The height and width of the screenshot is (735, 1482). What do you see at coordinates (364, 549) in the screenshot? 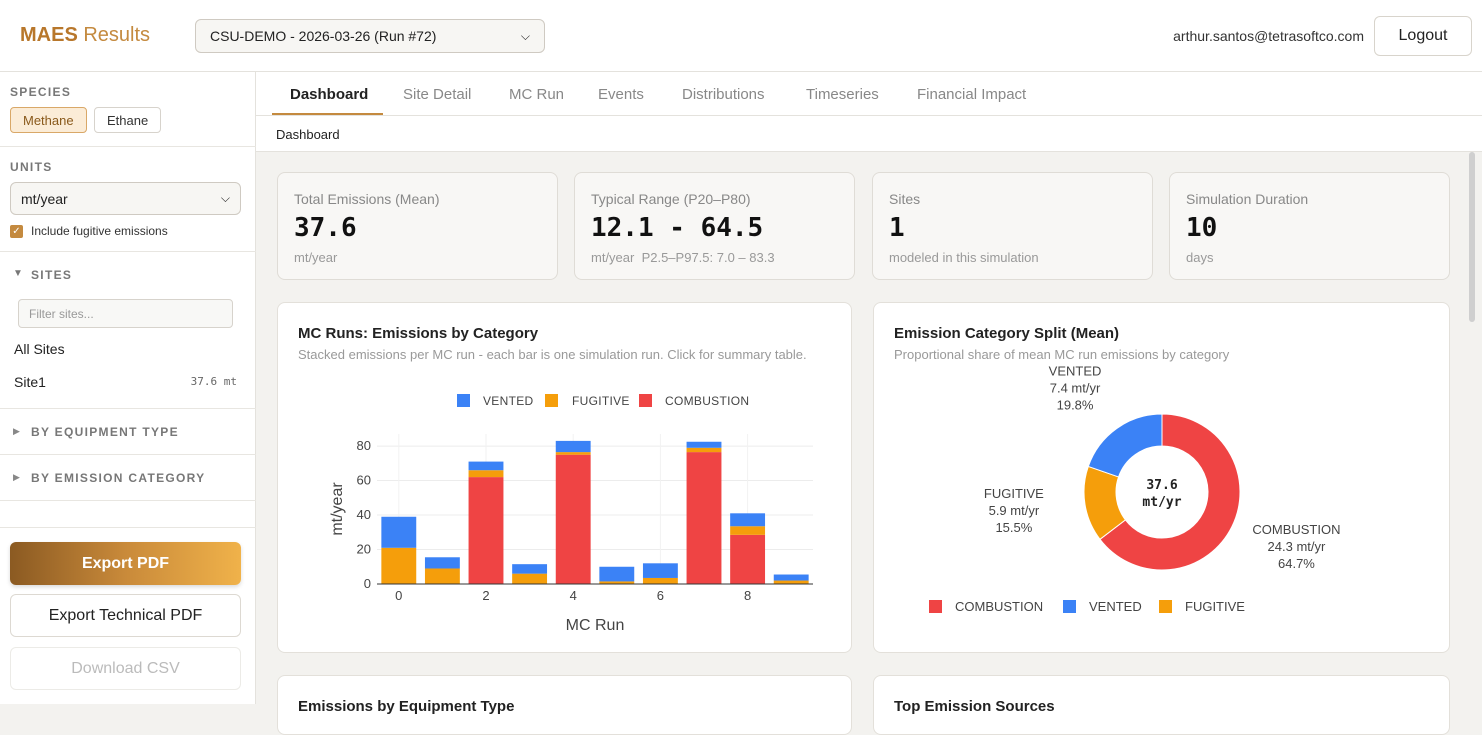
I see `y-tick-label: 20` at bounding box center [364, 549].